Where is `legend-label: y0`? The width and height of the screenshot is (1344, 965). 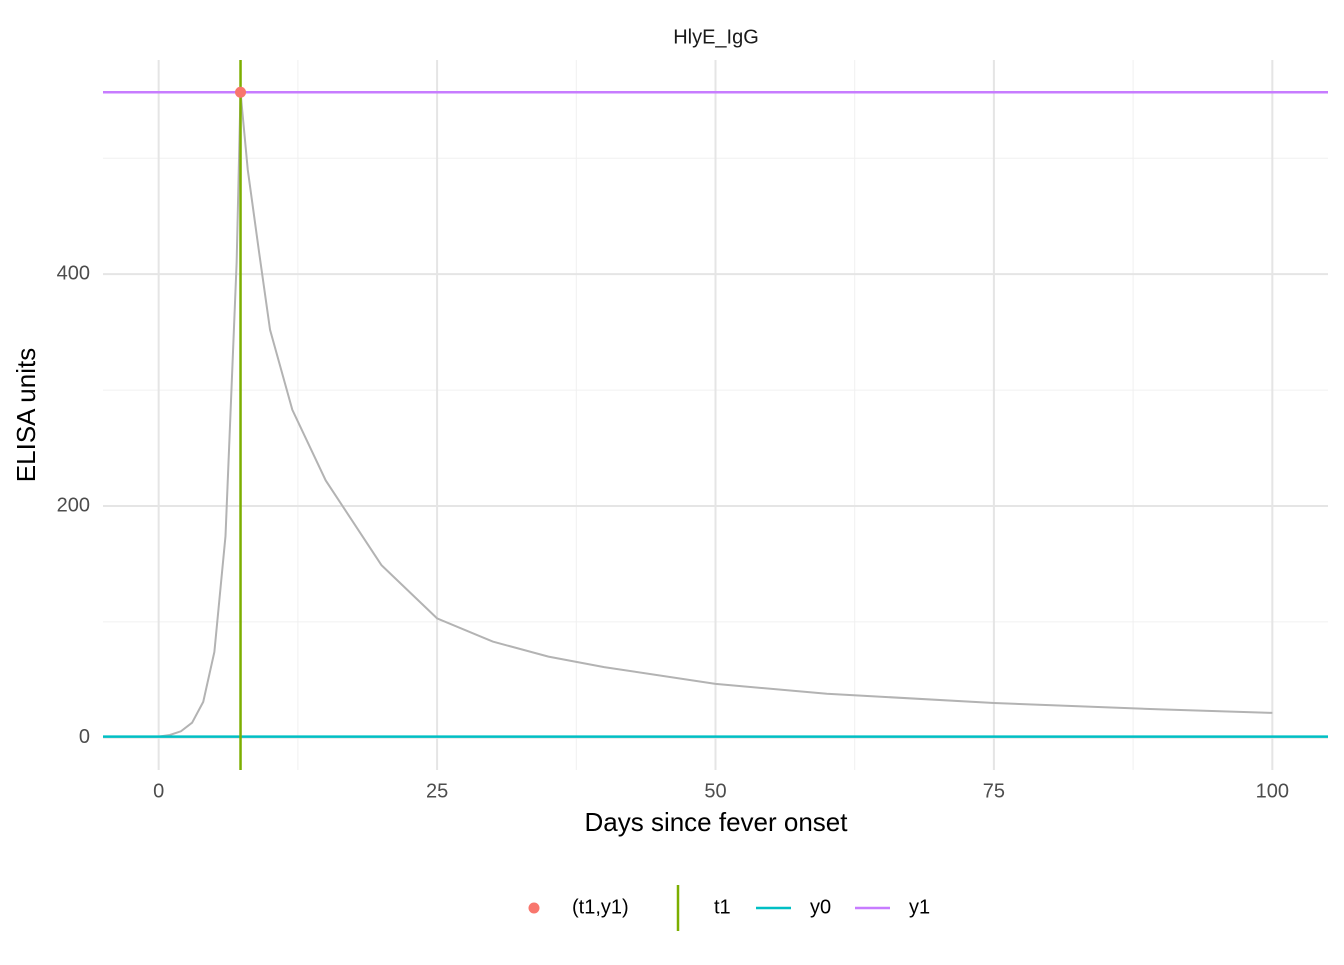 legend-label: y0 is located at coordinates (820, 907).